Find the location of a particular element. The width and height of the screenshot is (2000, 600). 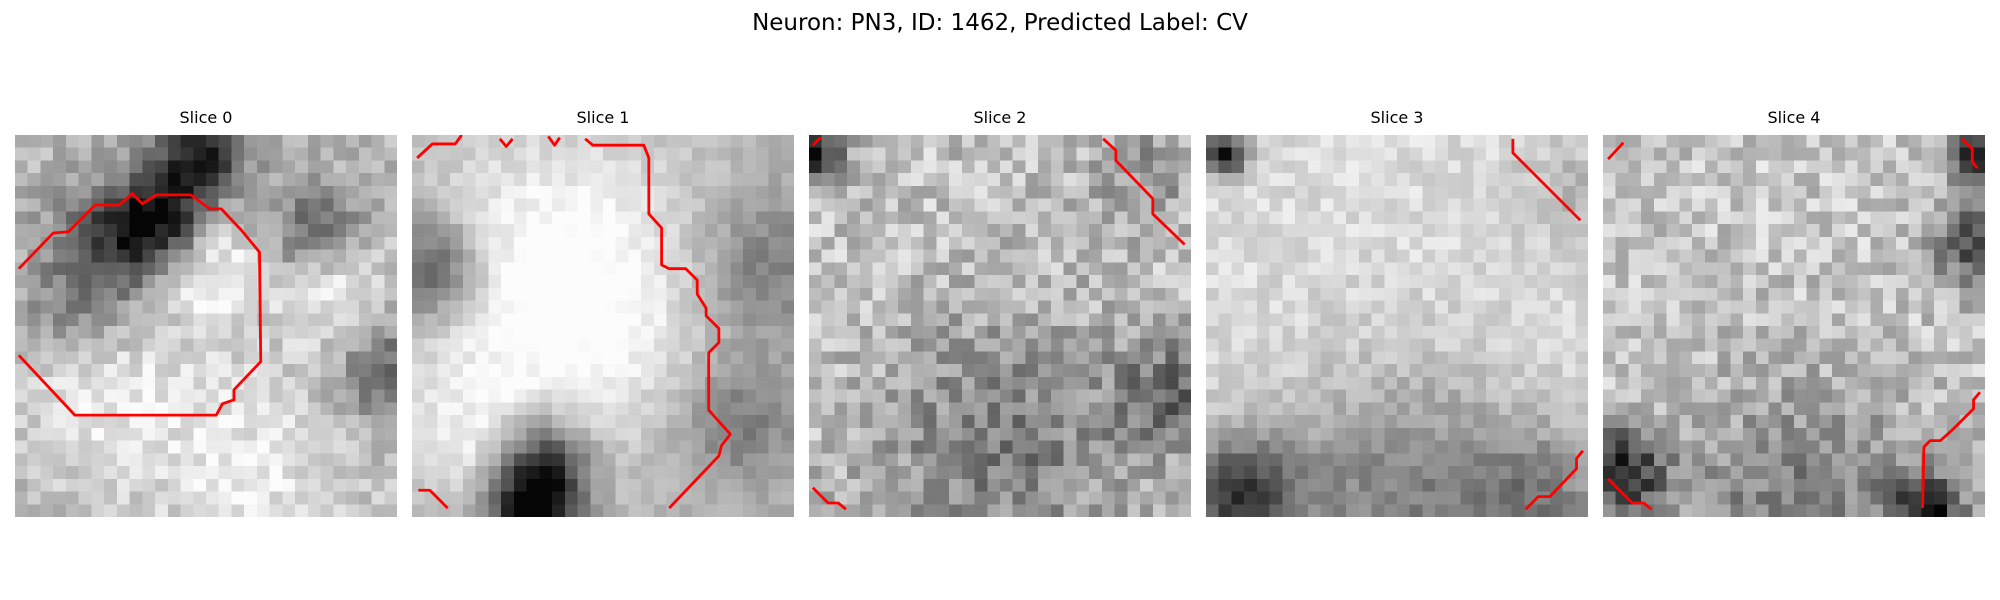

slice-panel-4: Slice 4 is located at coordinates (1794, 312).